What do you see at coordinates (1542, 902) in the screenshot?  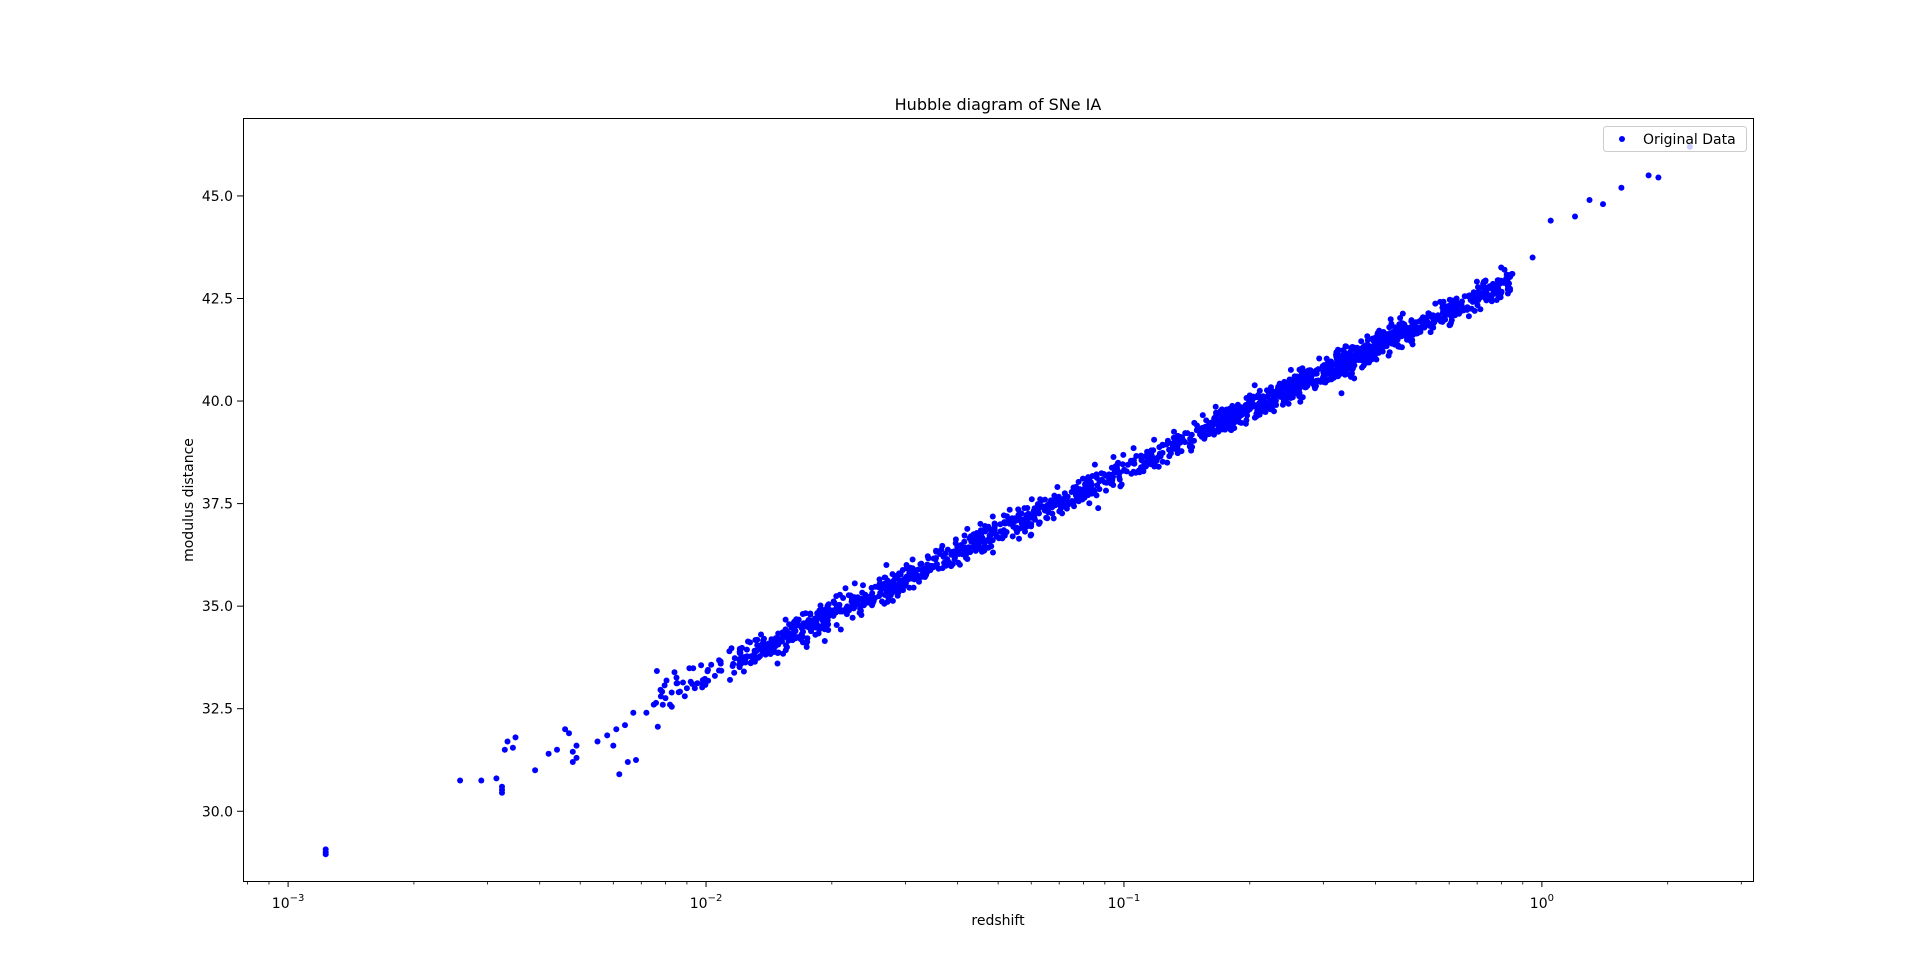 I see `x-tick-label: 100` at bounding box center [1542, 902].